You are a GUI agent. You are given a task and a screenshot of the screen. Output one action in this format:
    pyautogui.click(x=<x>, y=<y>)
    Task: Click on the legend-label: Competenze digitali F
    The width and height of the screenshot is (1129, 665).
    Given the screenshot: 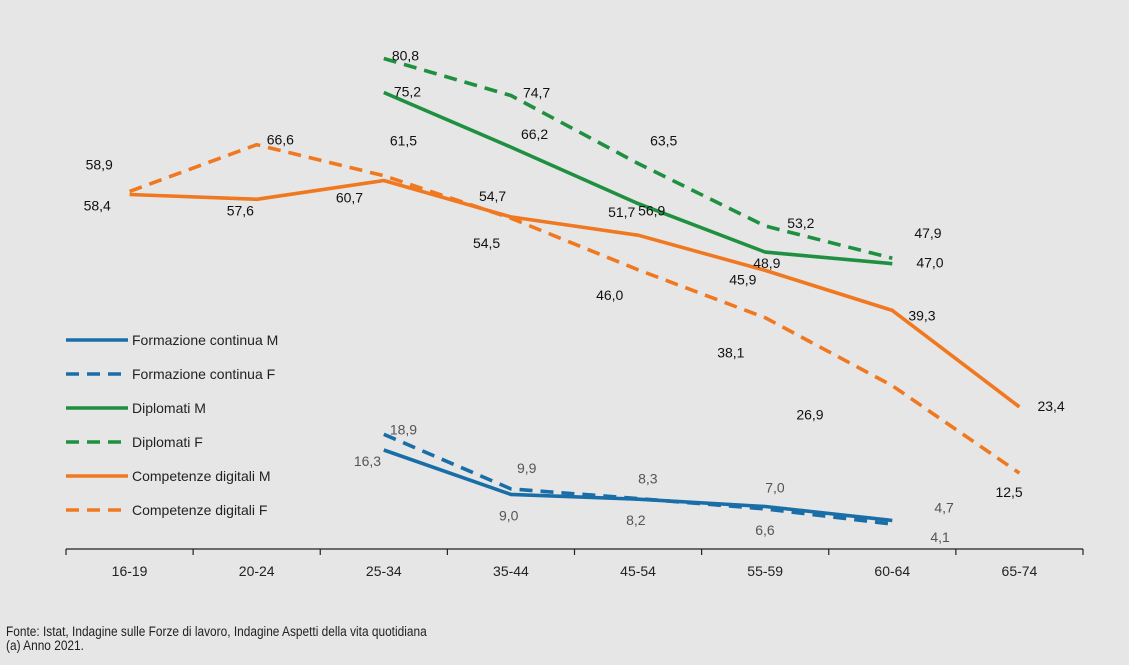 What is the action you would take?
    pyautogui.click(x=199, y=510)
    